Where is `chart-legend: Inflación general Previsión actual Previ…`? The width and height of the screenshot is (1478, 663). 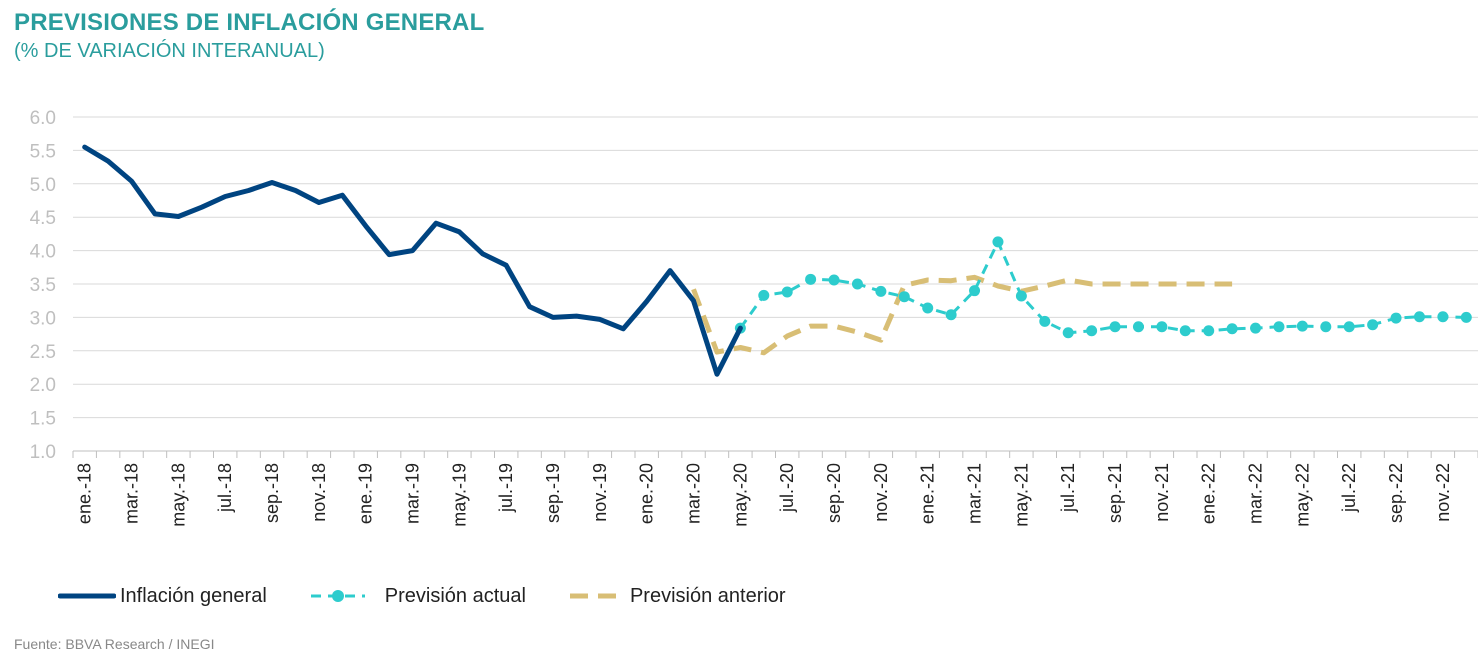 chart-legend: Inflación general Previsión actual Previ… is located at coordinates (443, 596).